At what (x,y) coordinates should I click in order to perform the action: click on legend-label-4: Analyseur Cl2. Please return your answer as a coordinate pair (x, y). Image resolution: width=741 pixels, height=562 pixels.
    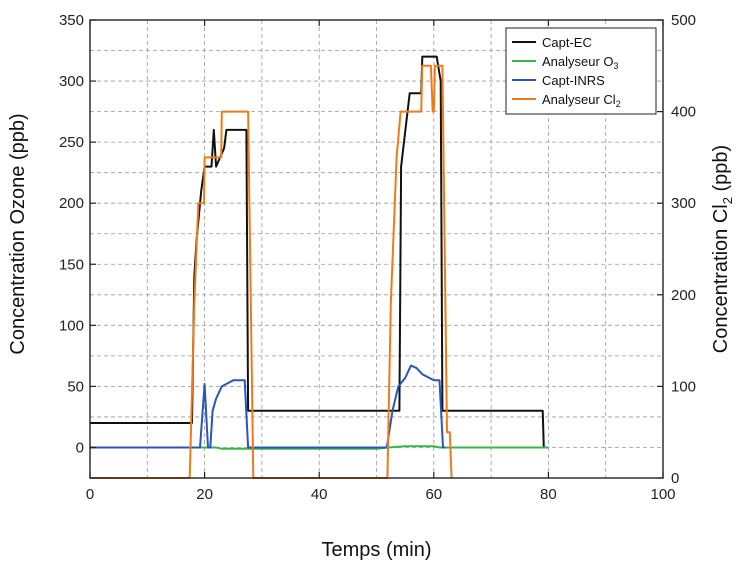
    Looking at the image, I should click on (581, 100).